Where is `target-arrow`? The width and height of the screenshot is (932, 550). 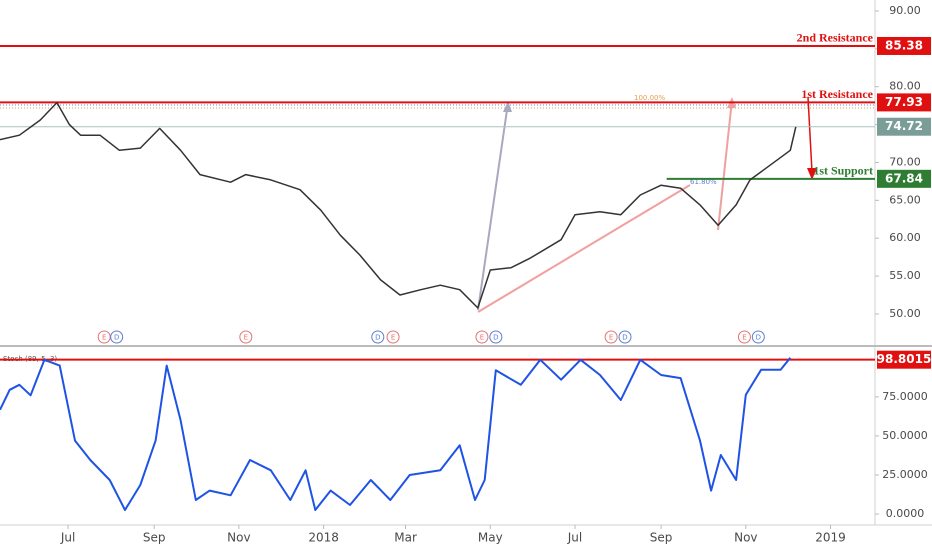 target-arrow is located at coordinates (810, 134).